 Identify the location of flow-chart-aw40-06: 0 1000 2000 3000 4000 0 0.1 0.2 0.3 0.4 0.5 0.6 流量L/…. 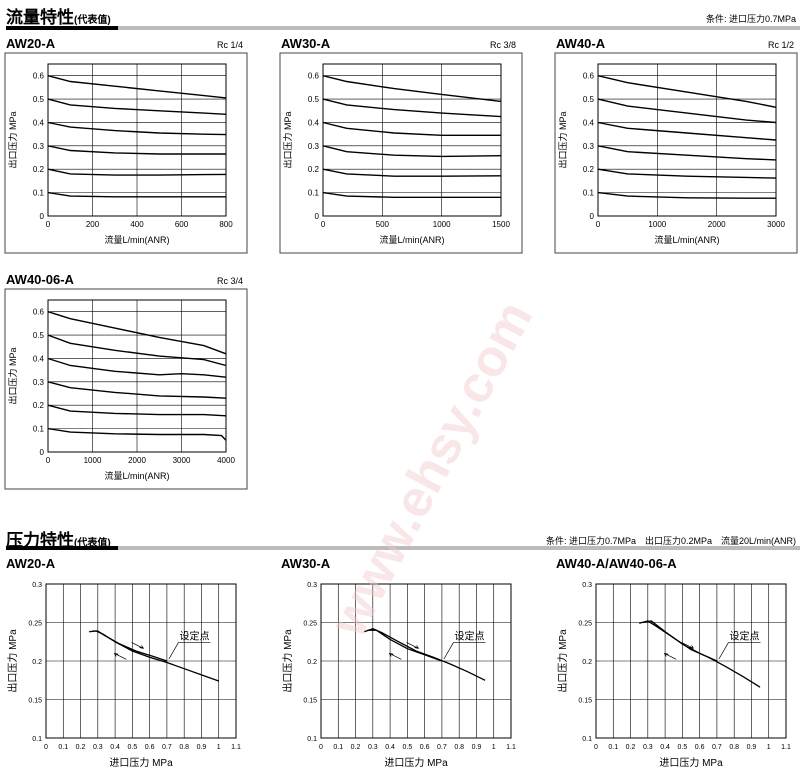
(126, 389).